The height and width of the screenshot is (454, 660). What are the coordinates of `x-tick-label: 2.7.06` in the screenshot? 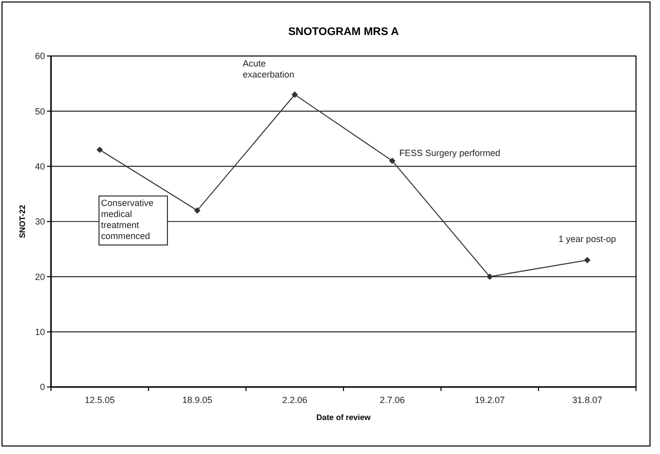 It's located at (392, 400).